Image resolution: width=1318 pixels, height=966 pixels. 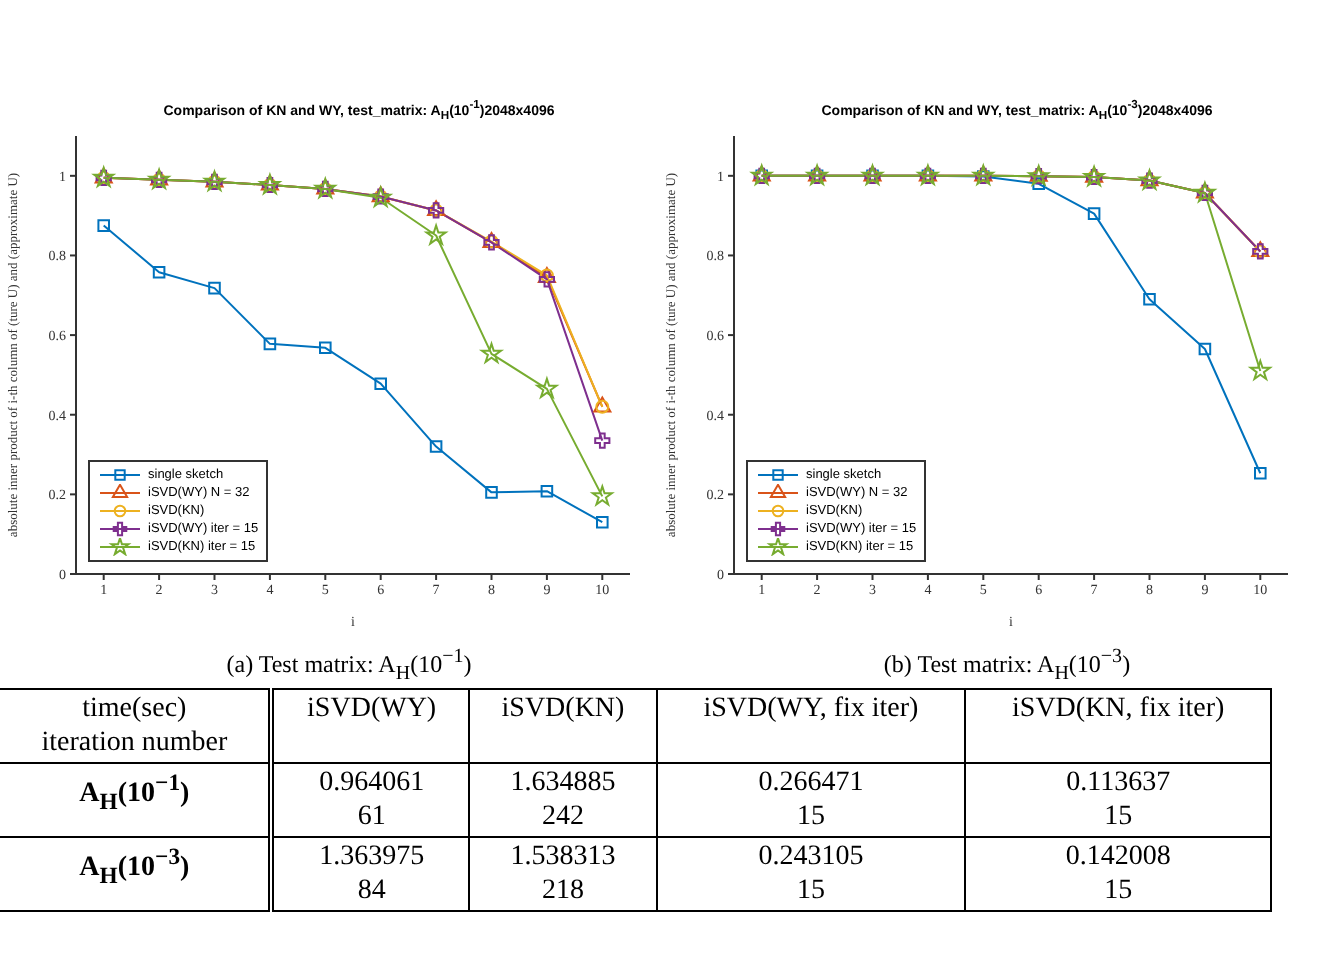 What do you see at coordinates (811, 726) in the screenshot?
I see `text: iSVD(WY, fix iter)` at bounding box center [811, 726].